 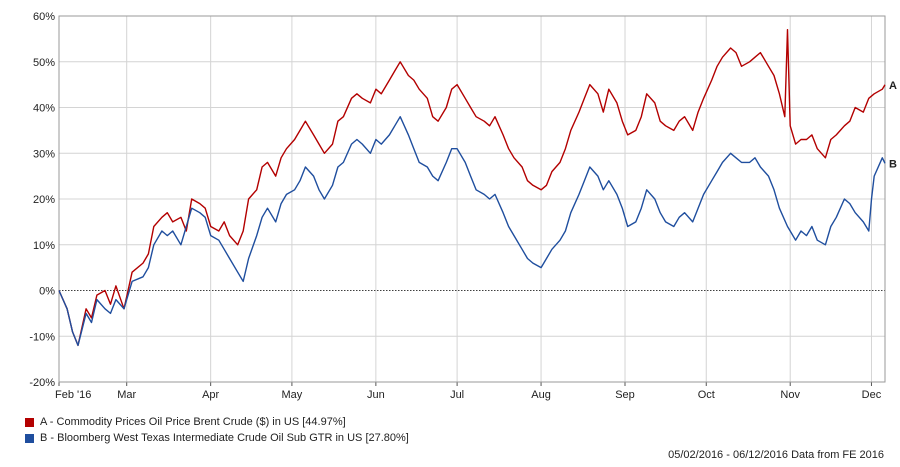 What do you see at coordinates (47, 292) in the screenshot?
I see `y-tick-label: 0%` at bounding box center [47, 292].